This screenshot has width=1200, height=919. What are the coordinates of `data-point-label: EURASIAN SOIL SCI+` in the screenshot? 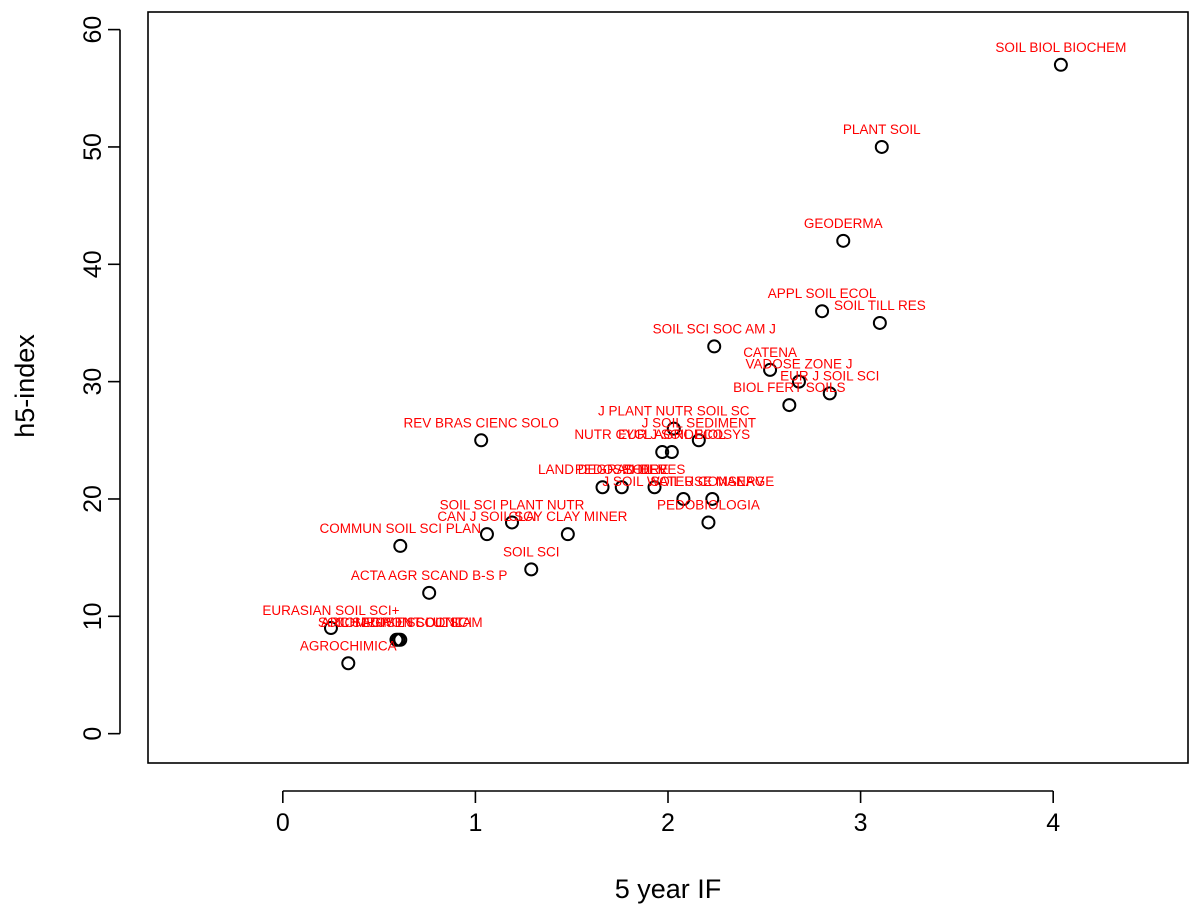 It's located at (330, 610).